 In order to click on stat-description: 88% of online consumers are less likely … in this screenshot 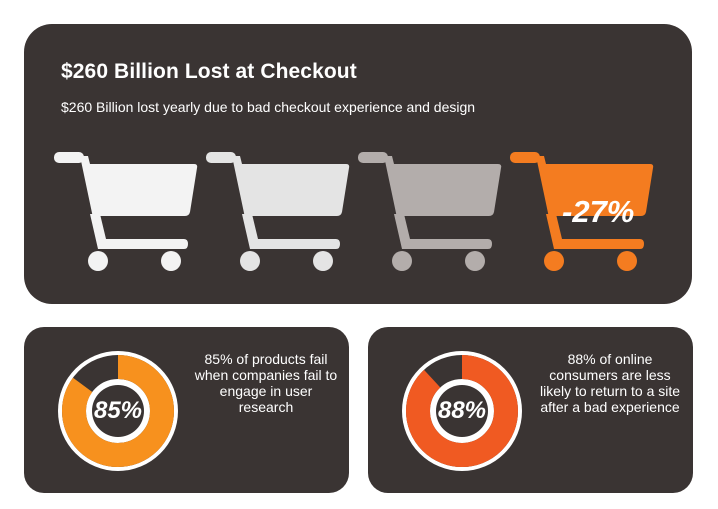, I will do `click(610, 383)`.